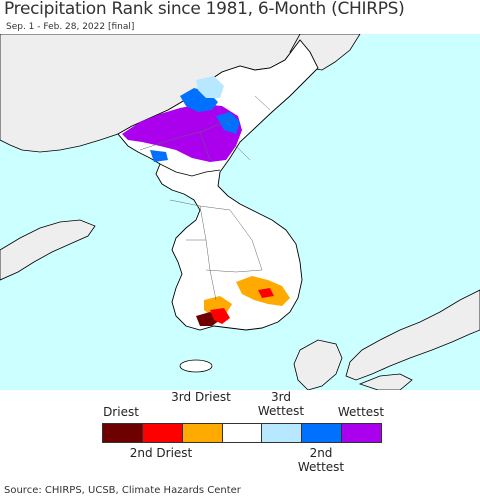 This screenshot has width=480, height=499. I want to click on legend-swatch-wettest, so click(362, 433).